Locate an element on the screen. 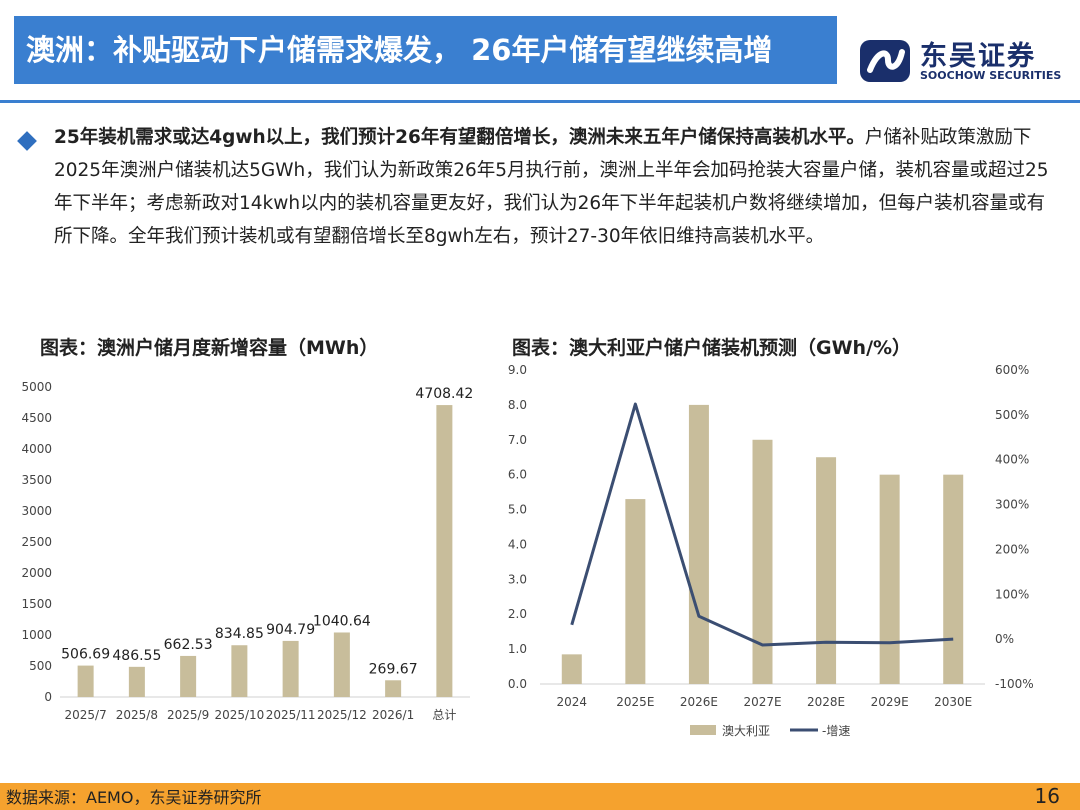 The height and width of the screenshot is (810, 1080). chart2-title: 图表：澳大利亚户储户储装机预测（GWh/%） is located at coordinates (712, 348).